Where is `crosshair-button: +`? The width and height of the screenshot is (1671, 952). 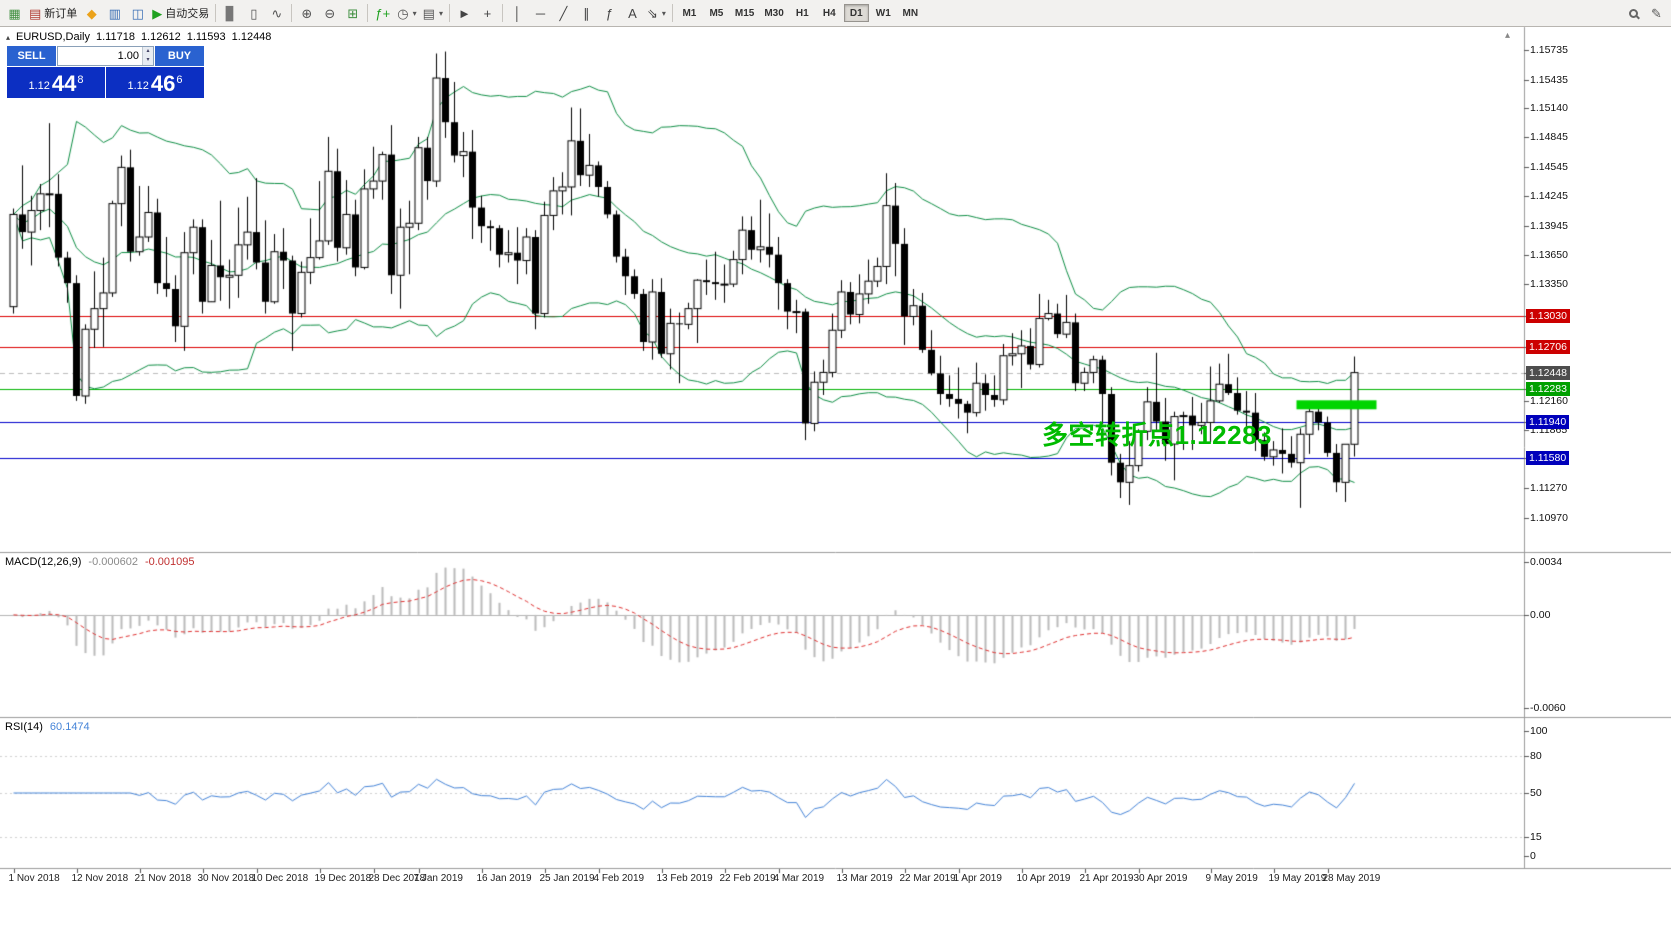
crosshair-button: + is located at coordinates (487, 13).